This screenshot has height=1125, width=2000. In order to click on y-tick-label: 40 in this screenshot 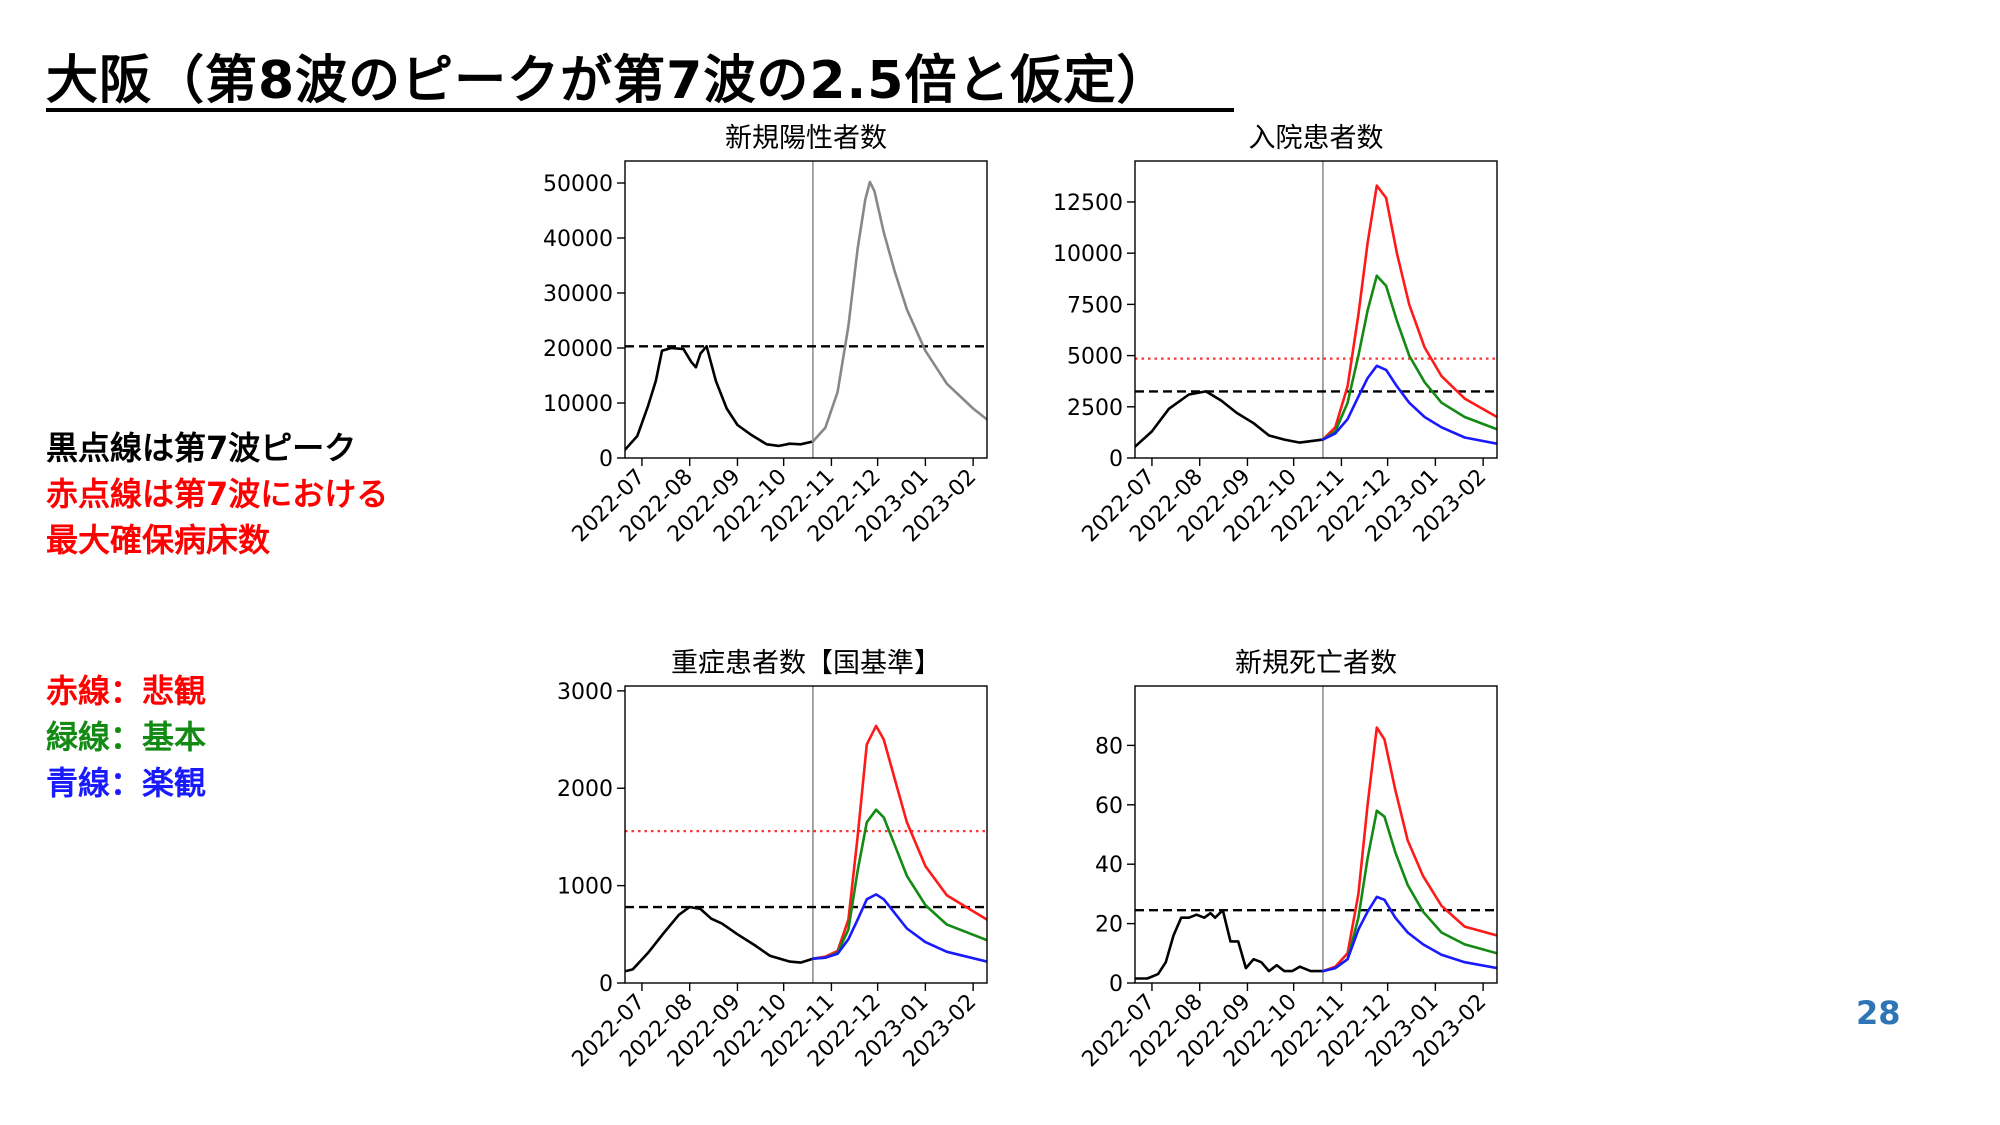, I will do `click(1109, 865)`.